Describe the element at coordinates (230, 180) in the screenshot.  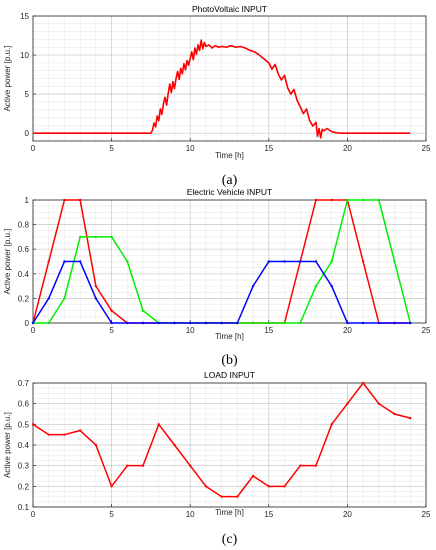
I see `panel-caption: (a)` at that location.